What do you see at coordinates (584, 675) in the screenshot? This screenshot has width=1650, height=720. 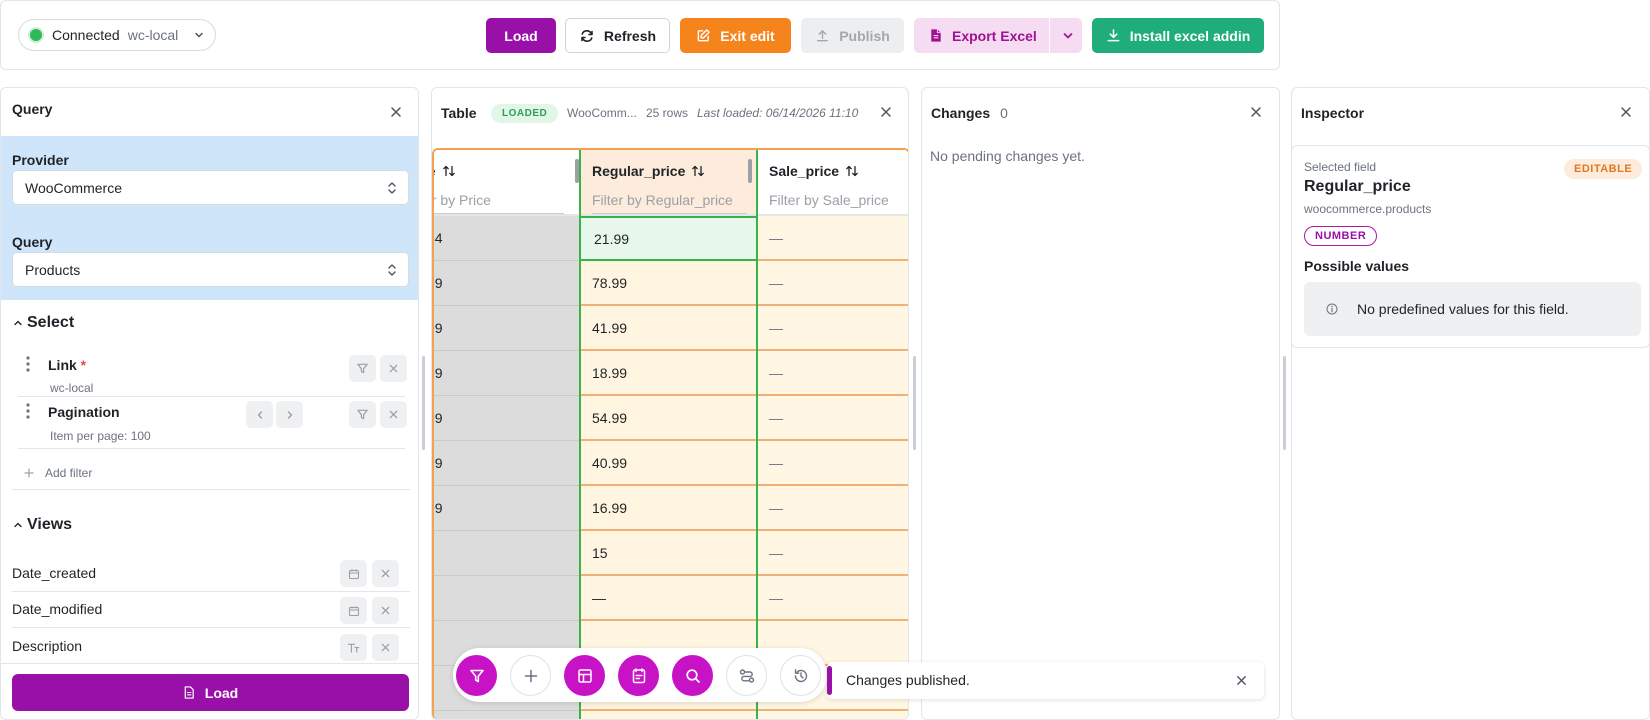 I see `table-tool-button` at bounding box center [584, 675].